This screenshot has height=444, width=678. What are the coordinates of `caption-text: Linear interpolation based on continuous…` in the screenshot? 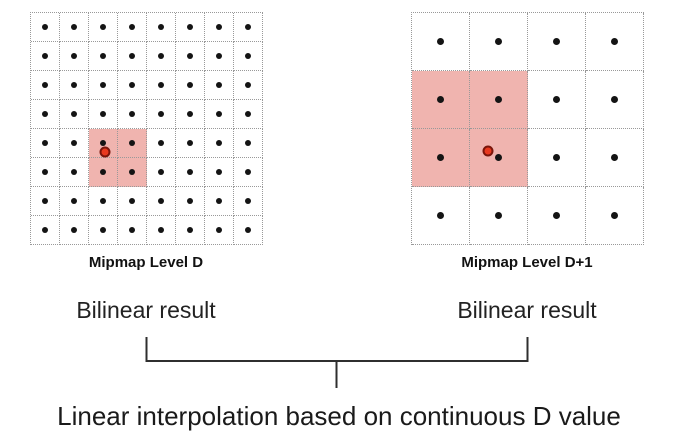 It's located at (339, 416).